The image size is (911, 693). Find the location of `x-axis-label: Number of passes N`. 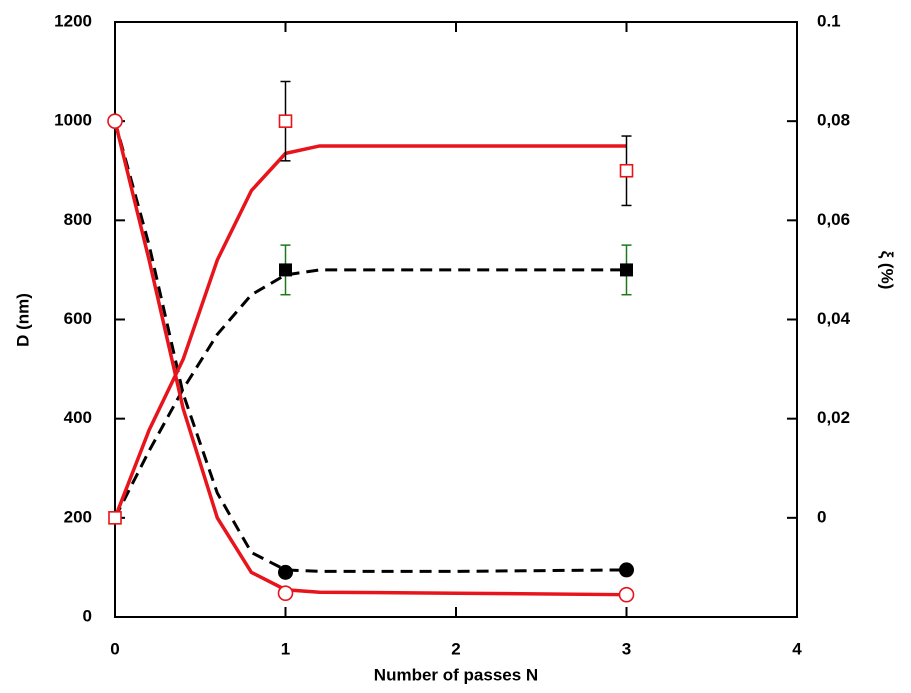

x-axis-label: Number of passes N is located at coordinates (456, 674).